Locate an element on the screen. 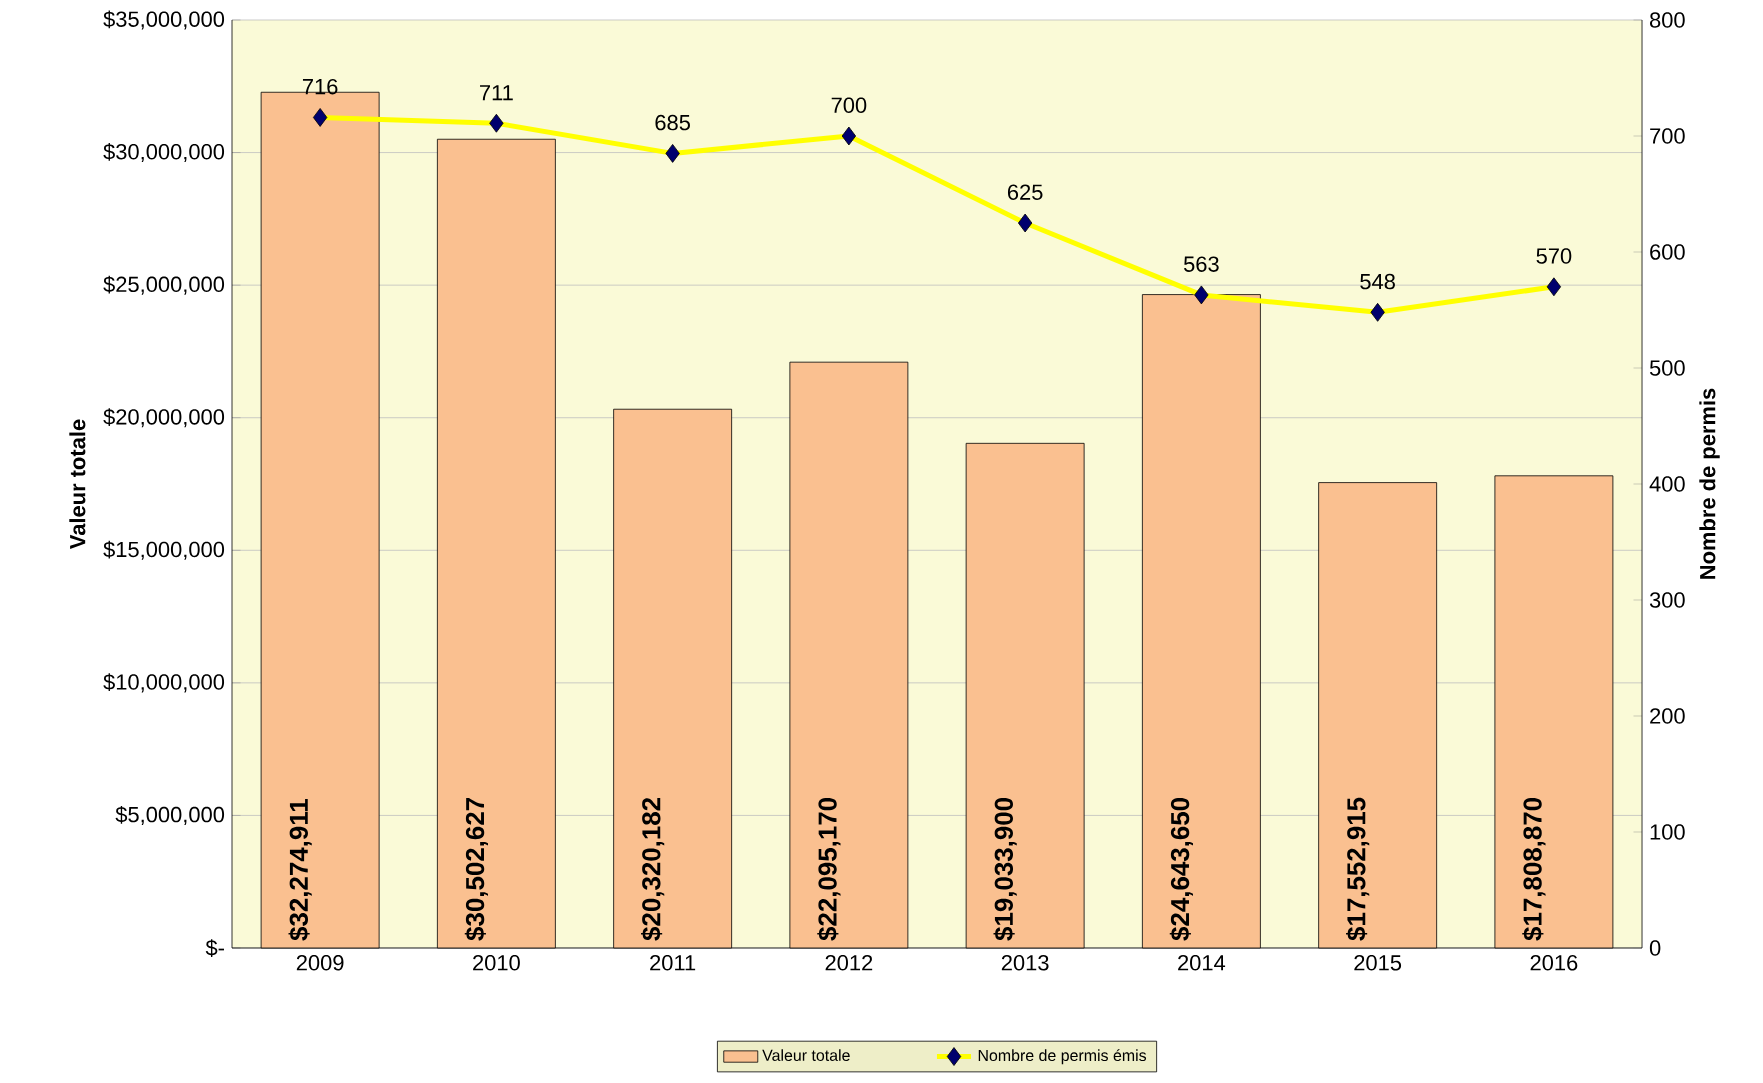 The width and height of the screenshot is (1763, 1083). data-label: 570 is located at coordinates (1554, 256).